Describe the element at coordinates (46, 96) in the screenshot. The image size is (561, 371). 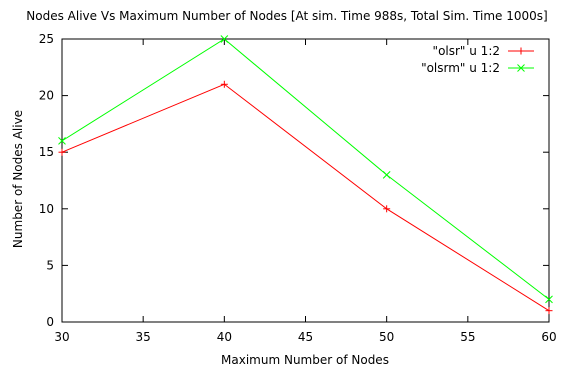
I see `y-tick-label: 20` at that location.